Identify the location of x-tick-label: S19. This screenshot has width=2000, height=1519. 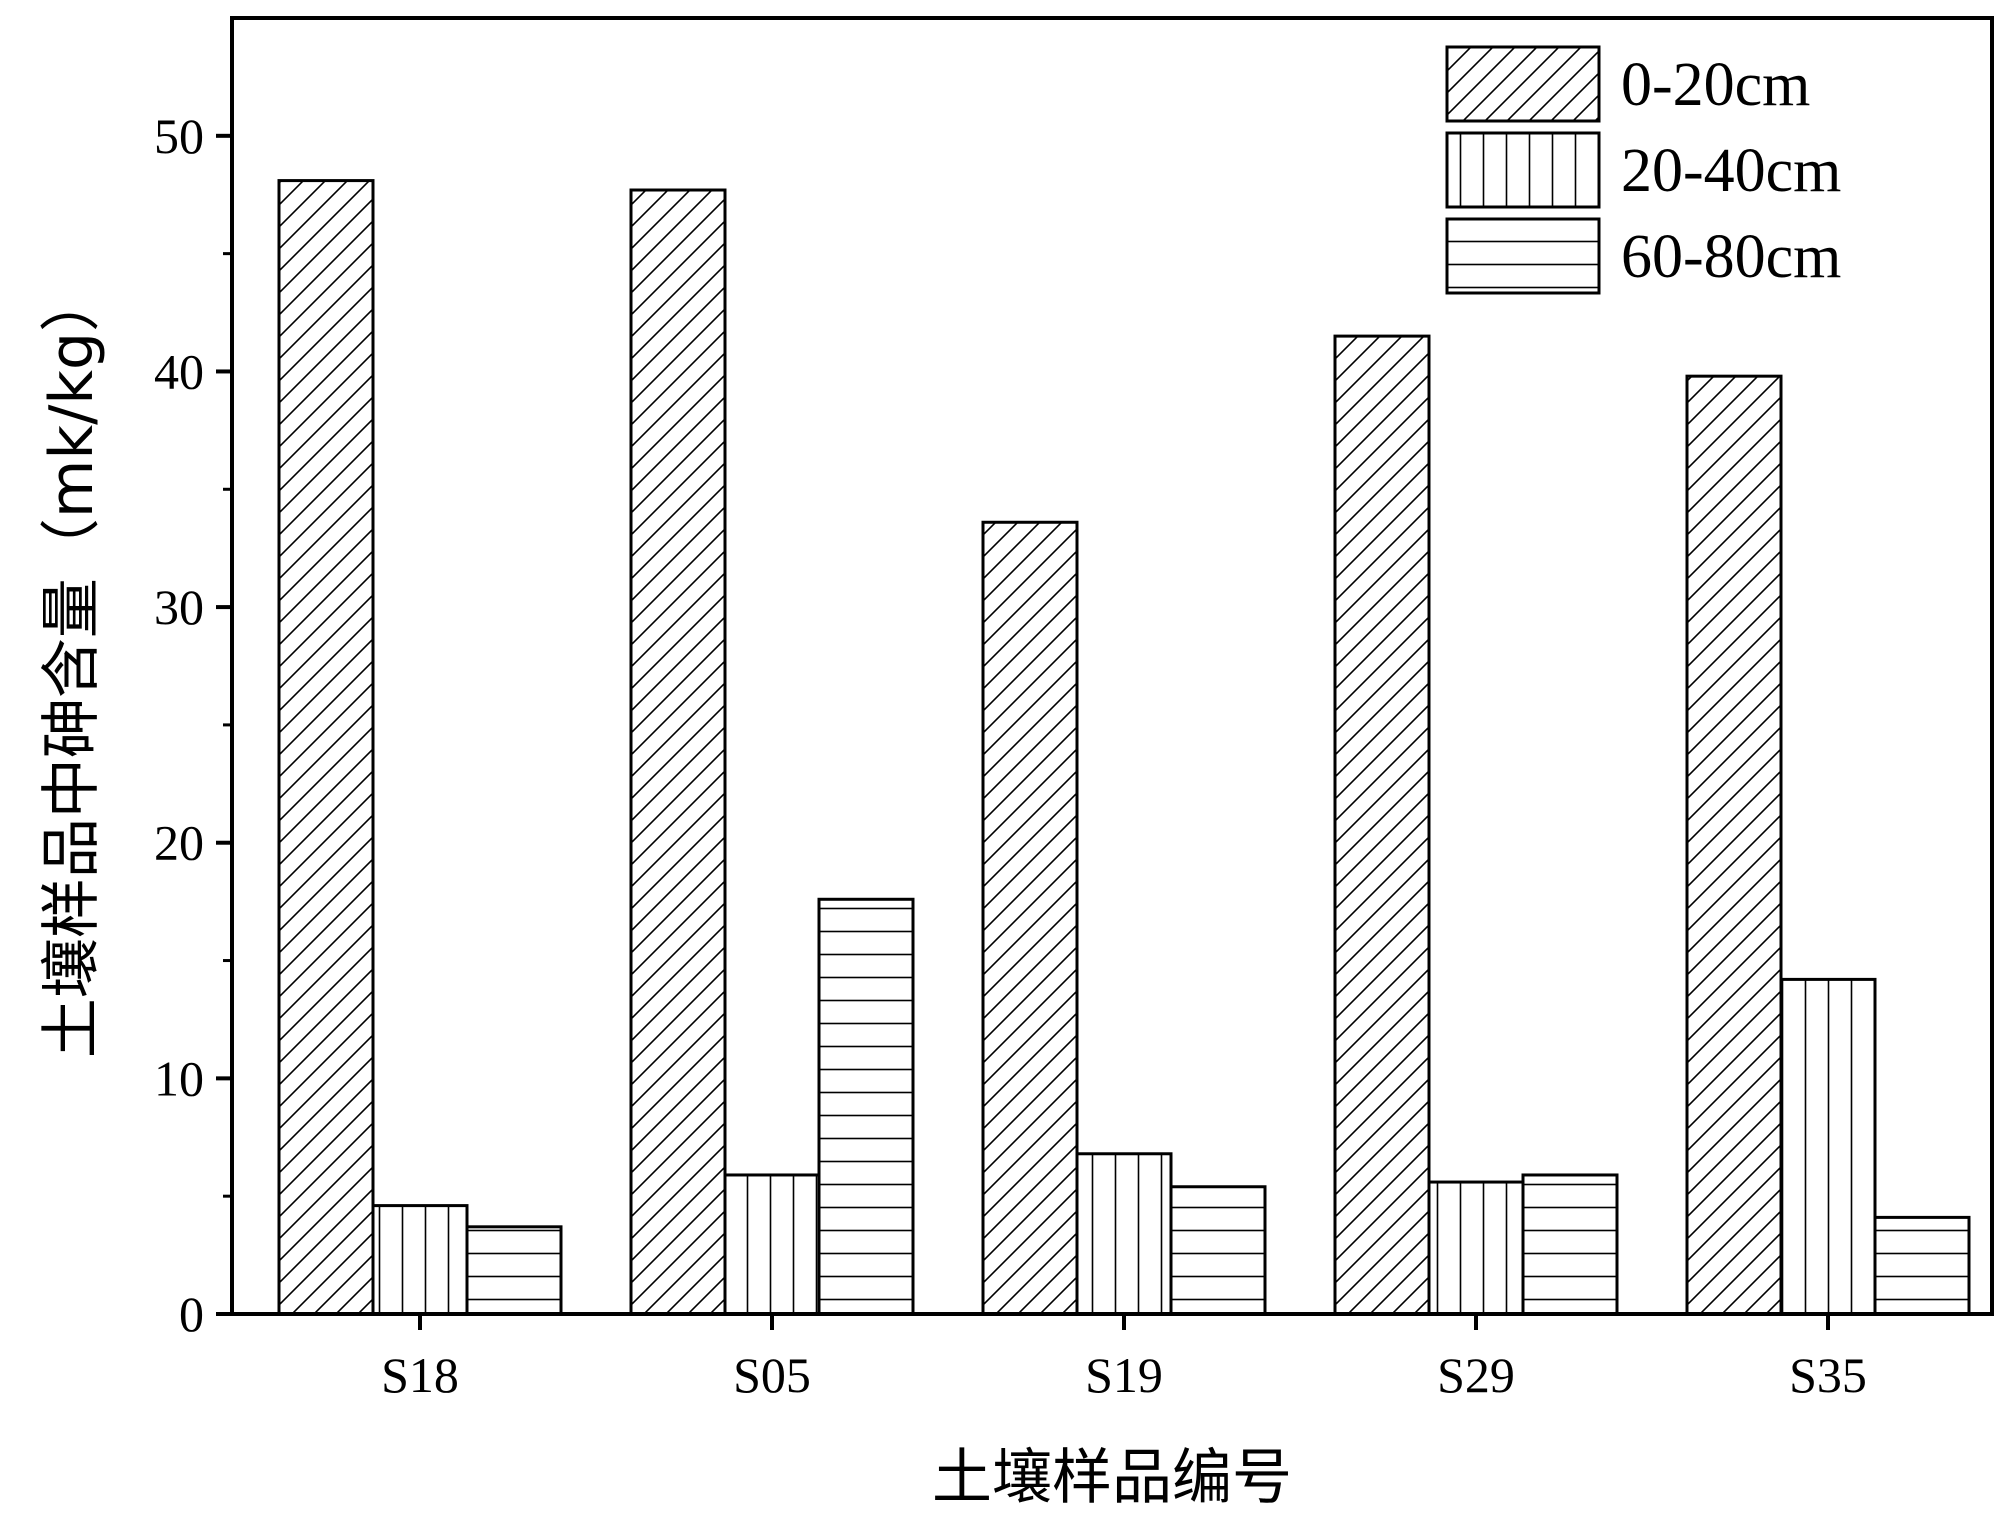
(1124, 1375).